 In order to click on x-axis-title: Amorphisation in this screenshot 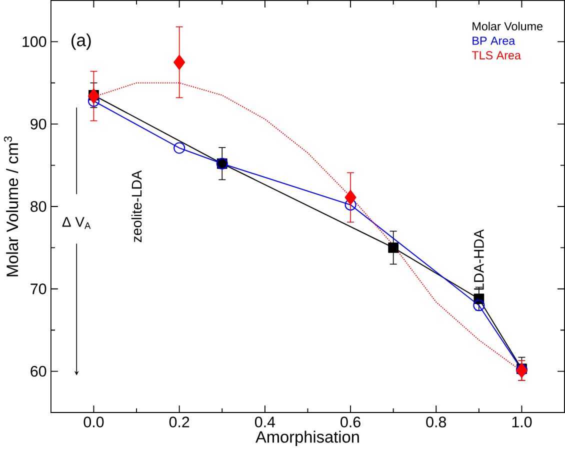, I will do `click(307, 438)`.